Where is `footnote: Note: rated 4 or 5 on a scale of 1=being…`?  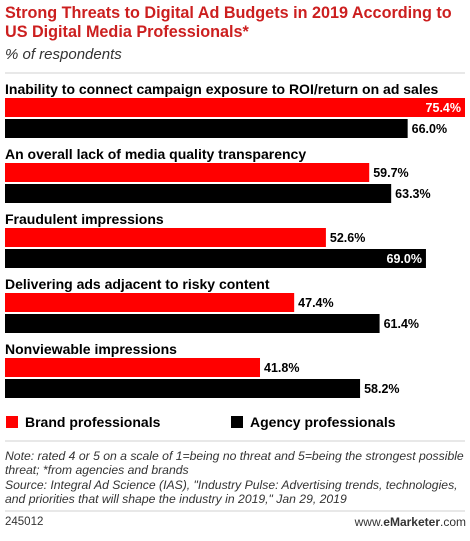 footnote: Note: rated 4 or 5 on a scale of 1=being… is located at coordinates (236, 477).